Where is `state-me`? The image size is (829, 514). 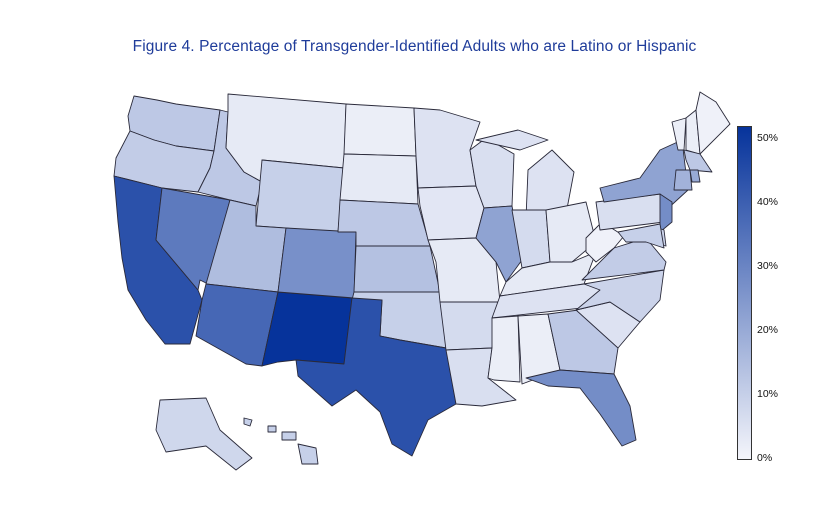 state-me is located at coordinates (713, 123).